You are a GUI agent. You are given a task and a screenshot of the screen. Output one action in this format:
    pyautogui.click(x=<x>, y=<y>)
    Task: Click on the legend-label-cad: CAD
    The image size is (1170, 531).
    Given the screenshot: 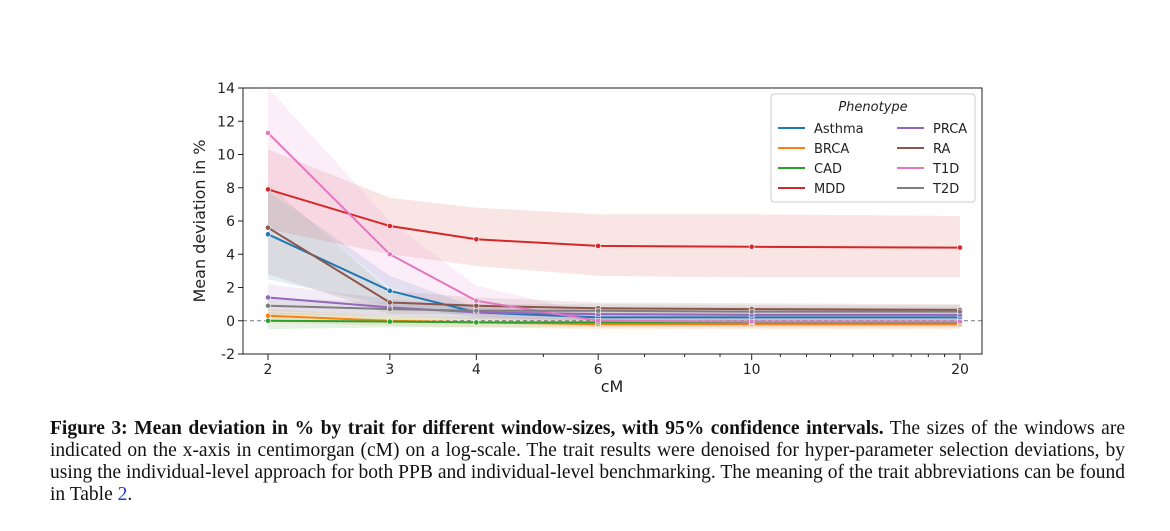 What is the action you would take?
    pyautogui.click(x=828, y=169)
    